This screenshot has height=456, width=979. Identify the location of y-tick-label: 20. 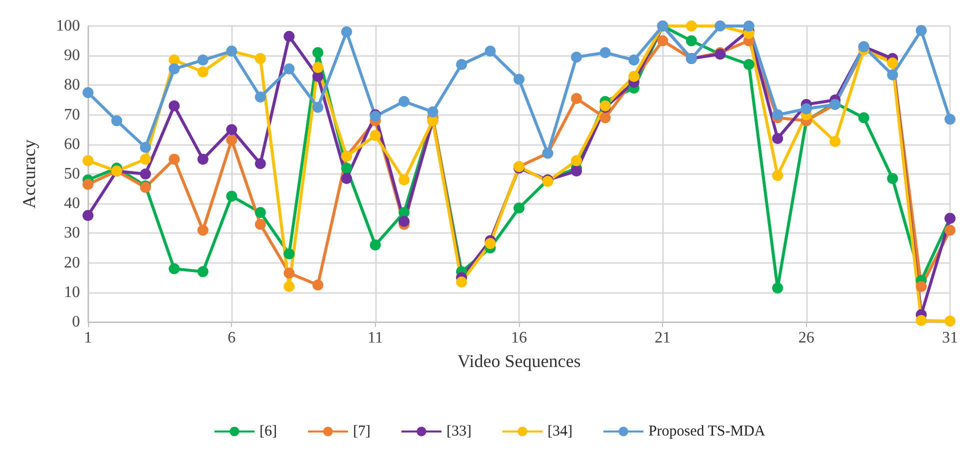
(72, 263).